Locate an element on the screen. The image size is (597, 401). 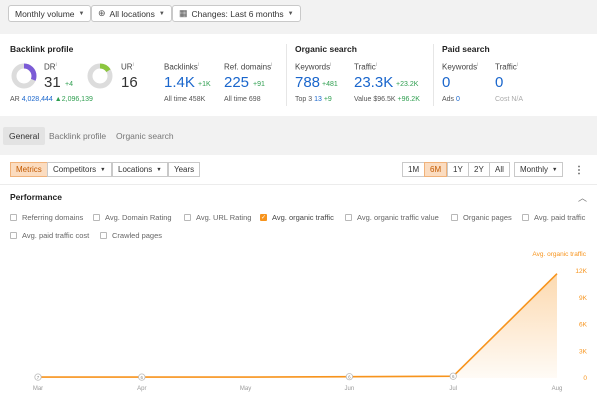
competitors-dropdown: Competitors ▼ is located at coordinates (79, 169).